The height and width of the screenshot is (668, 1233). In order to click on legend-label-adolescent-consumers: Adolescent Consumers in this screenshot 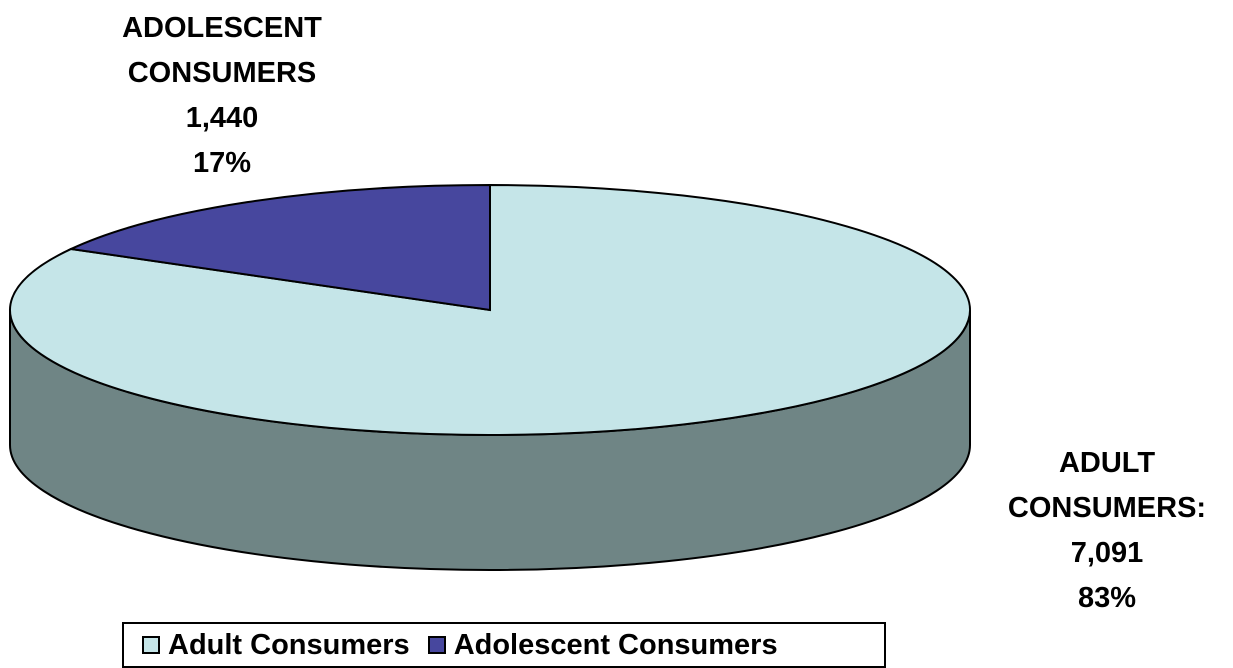, I will do `click(615, 644)`.